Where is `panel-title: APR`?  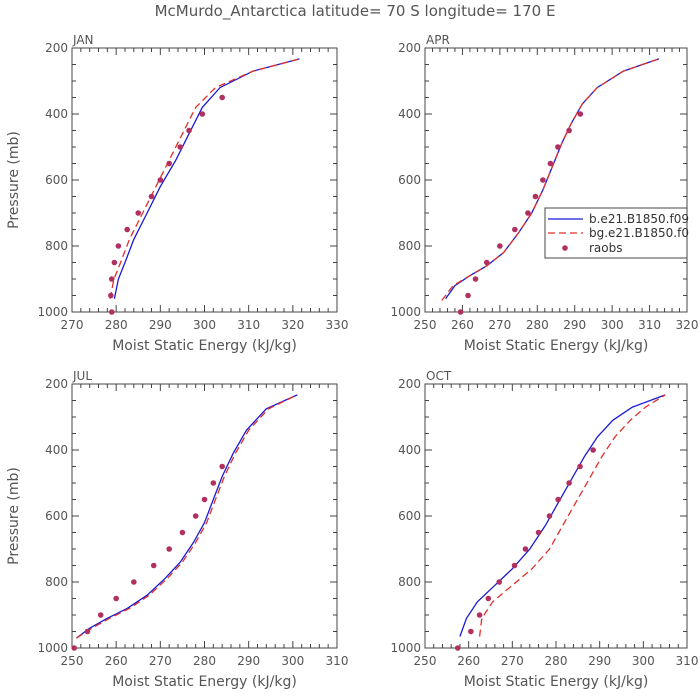 panel-title: APR is located at coordinates (438, 40).